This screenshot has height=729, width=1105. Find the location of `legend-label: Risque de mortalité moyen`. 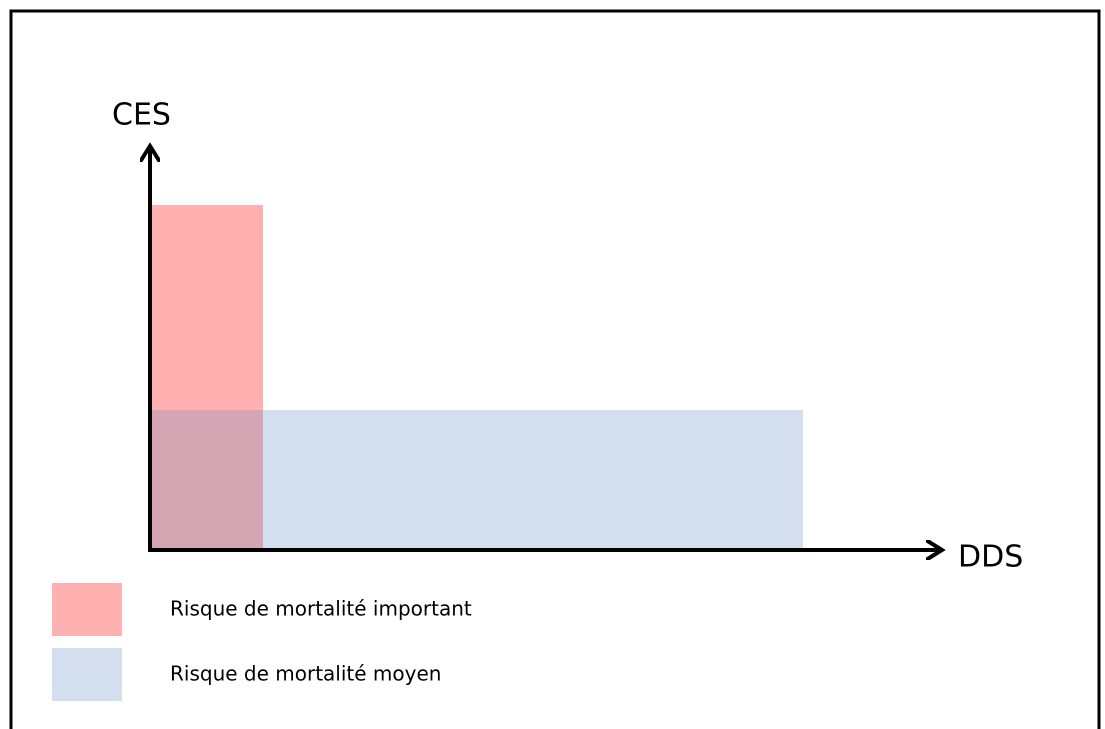

legend-label: Risque de mortalité moyen is located at coordinates (305, 674).